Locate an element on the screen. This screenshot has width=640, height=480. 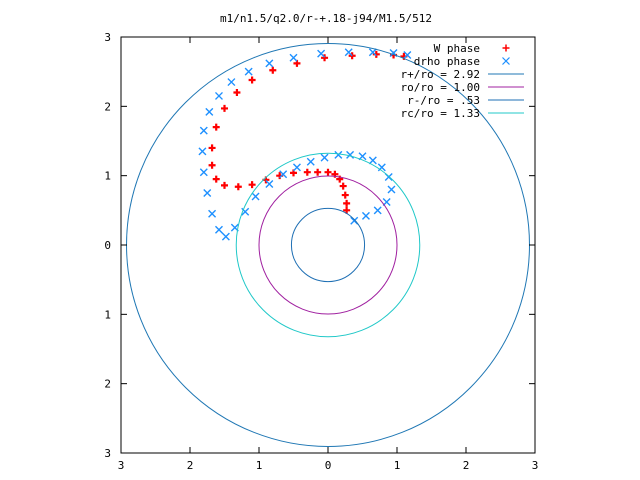
legend-label: r-/ro = .53 is located at coordinates (443, 100).